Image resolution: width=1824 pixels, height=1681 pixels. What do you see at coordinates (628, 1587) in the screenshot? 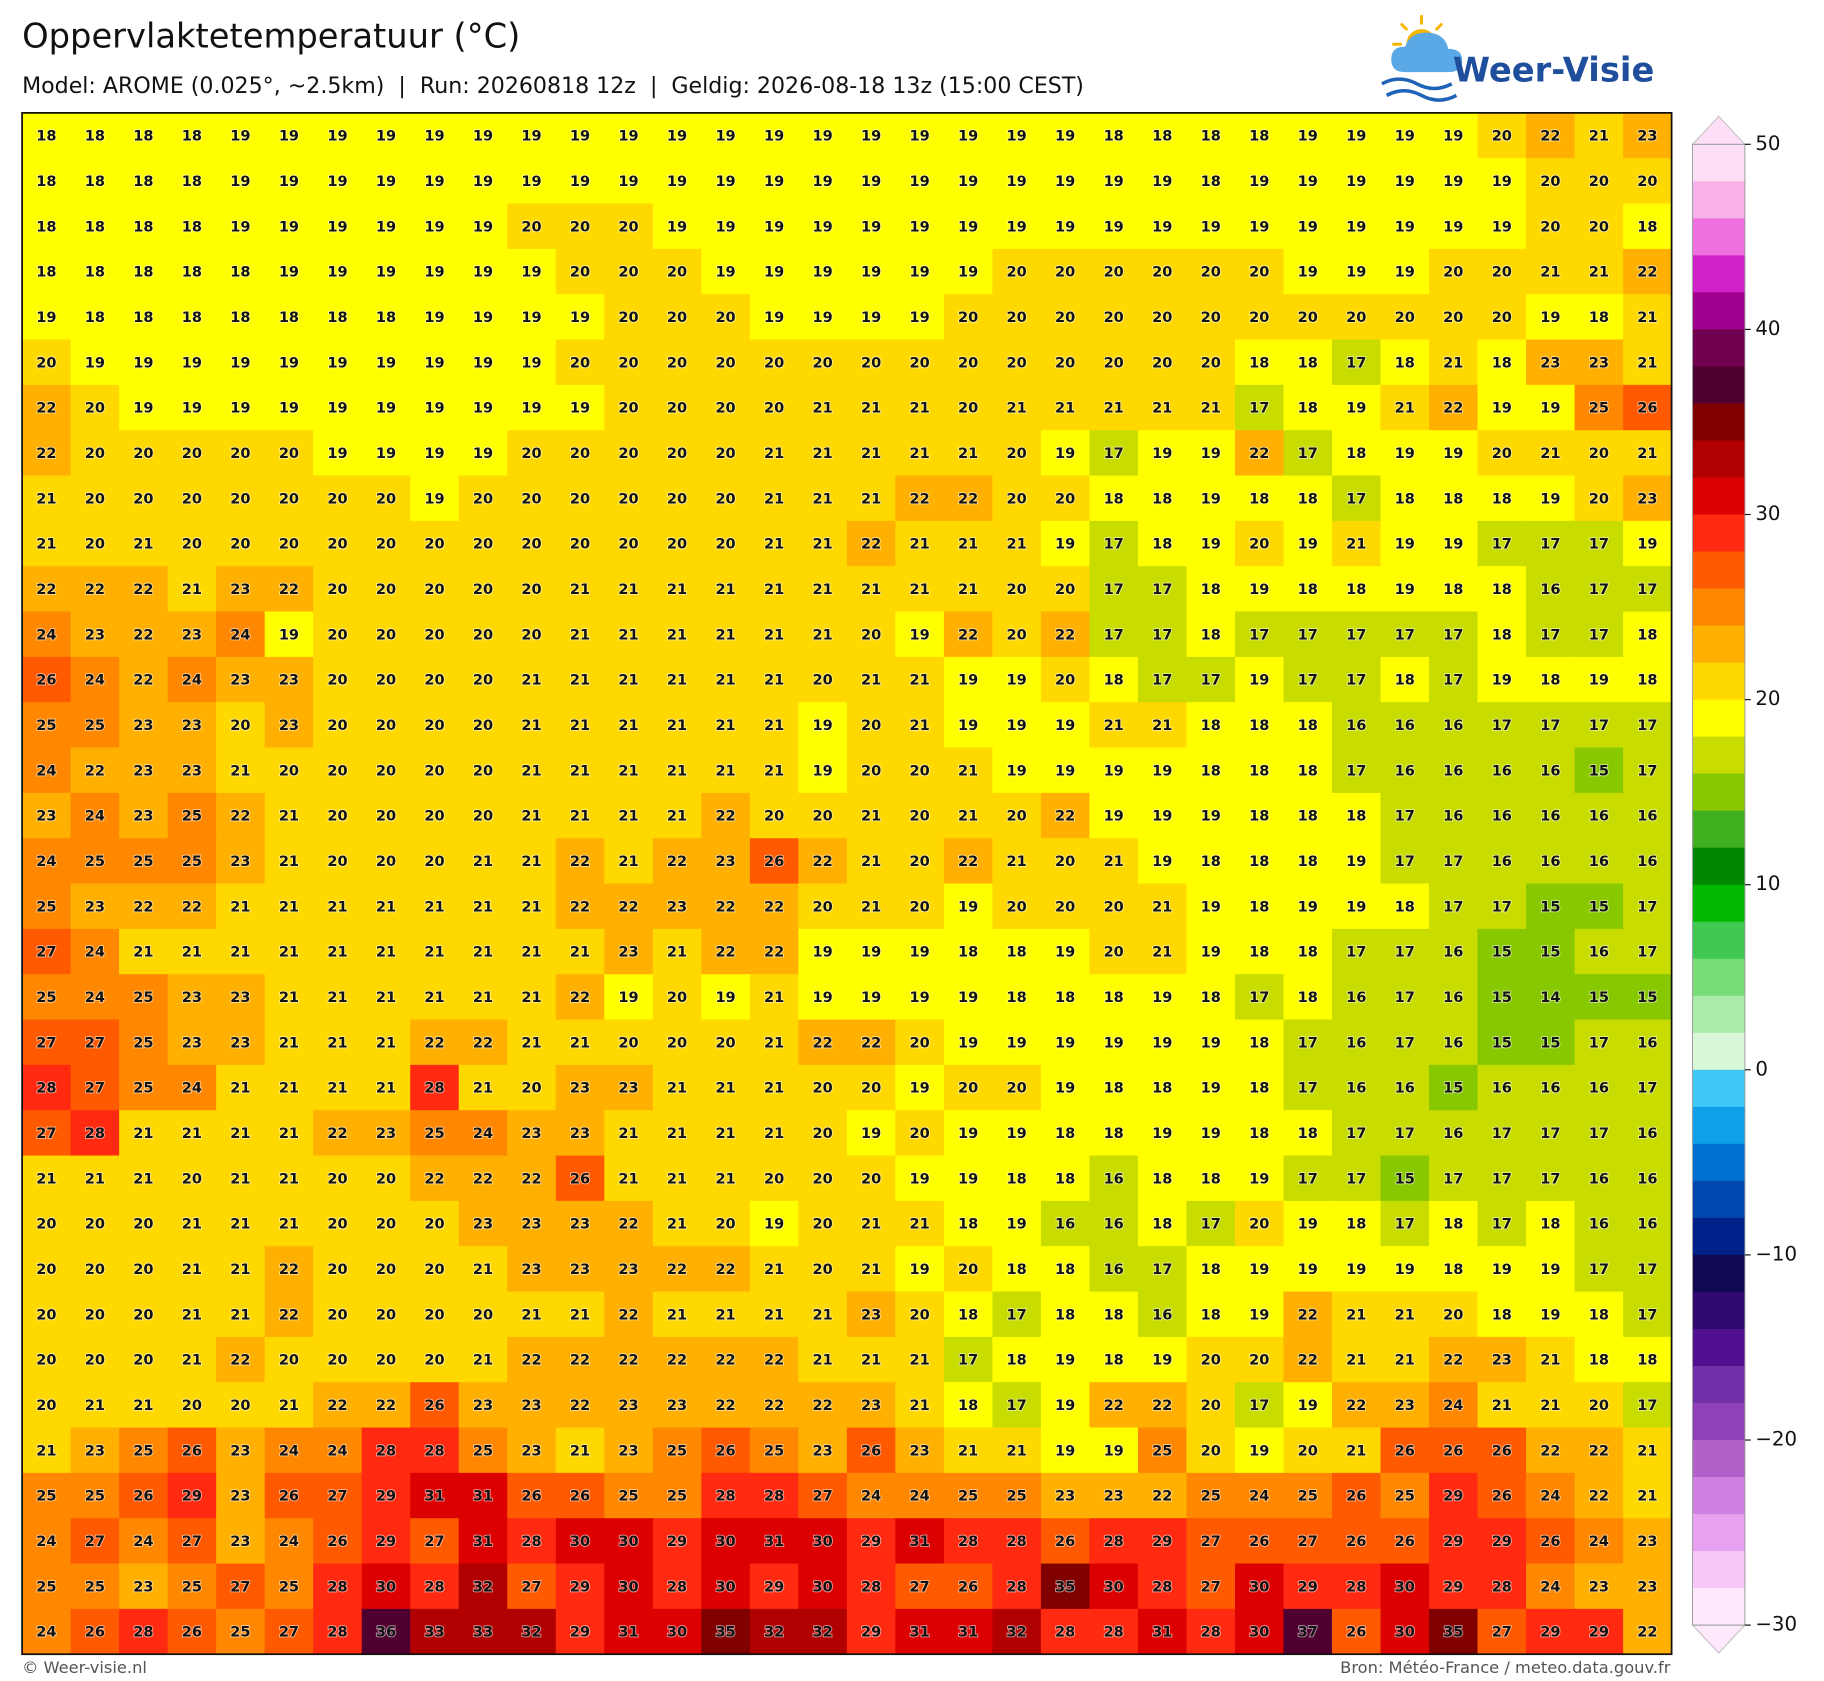
I see `temperature-label: 30` at bounding box center [628, 1587].